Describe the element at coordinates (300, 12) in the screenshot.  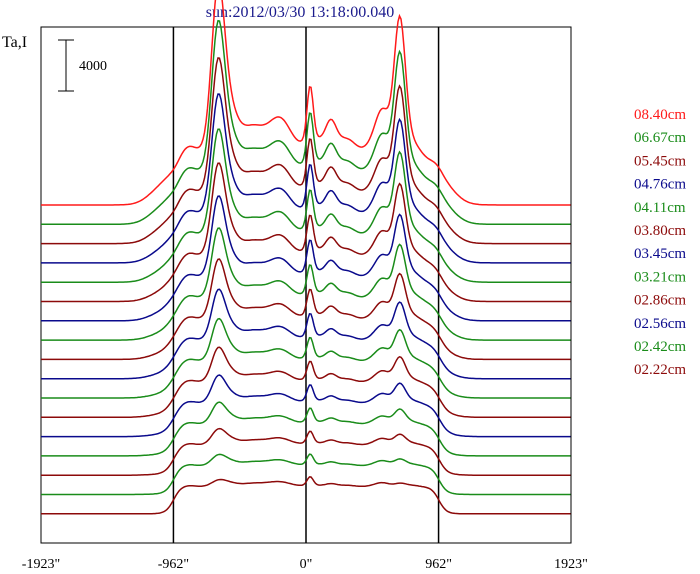
I see `chart-title: sun:2012/03/30 13:18:00.040` at that location.